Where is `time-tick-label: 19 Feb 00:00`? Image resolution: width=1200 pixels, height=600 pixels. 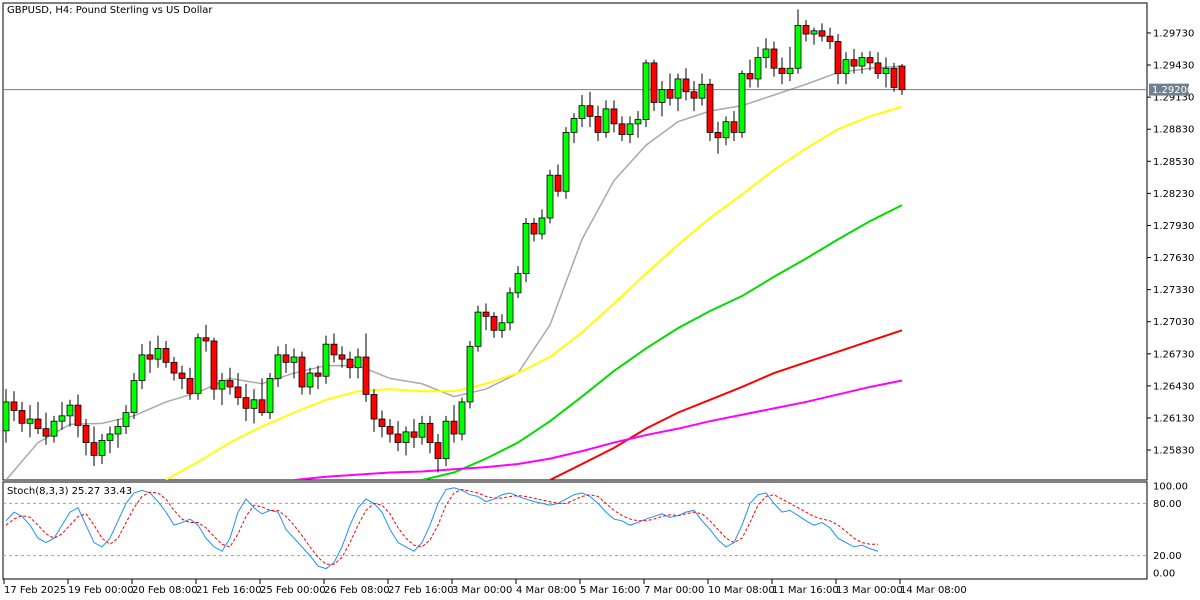
time-tick-label: 19 Feb 00:00 is located at coordinates (101, 590).